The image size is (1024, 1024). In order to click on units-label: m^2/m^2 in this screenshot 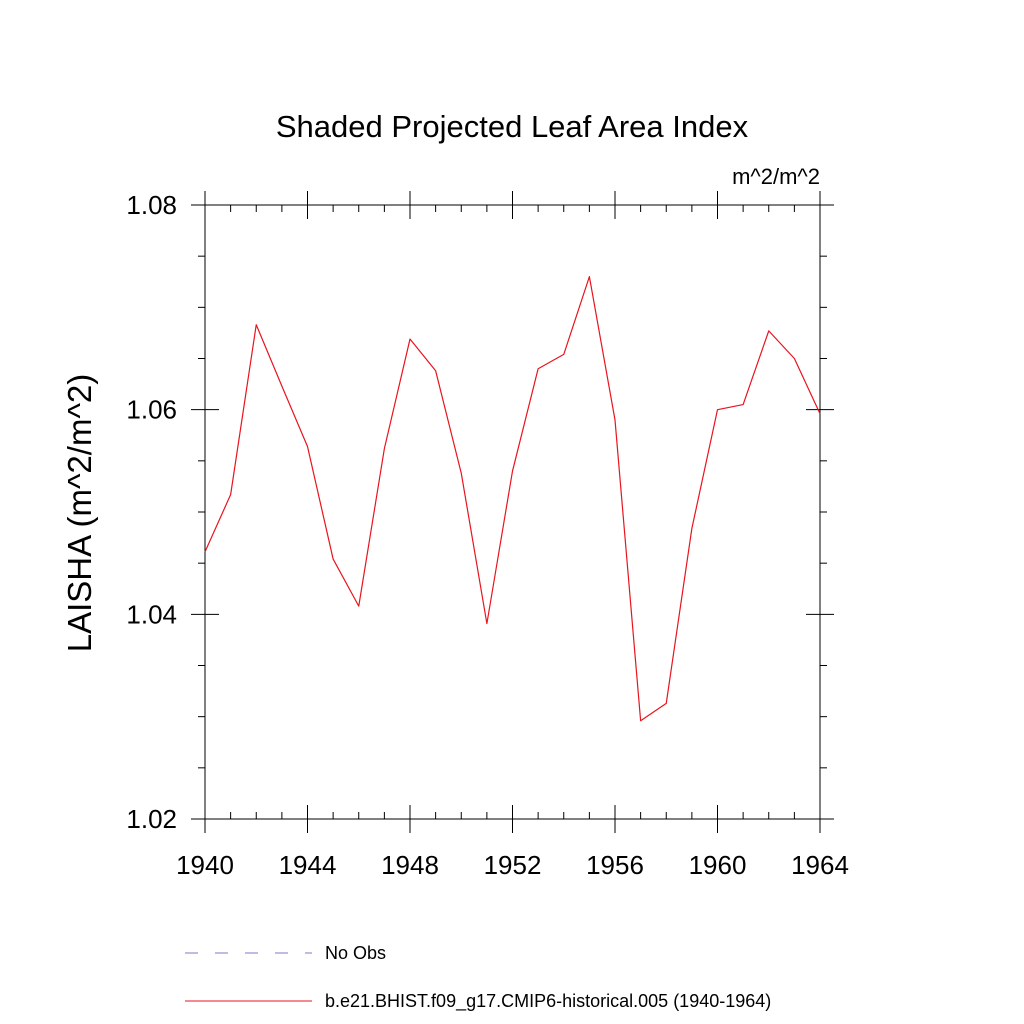, I will do `click(776, 176)`.